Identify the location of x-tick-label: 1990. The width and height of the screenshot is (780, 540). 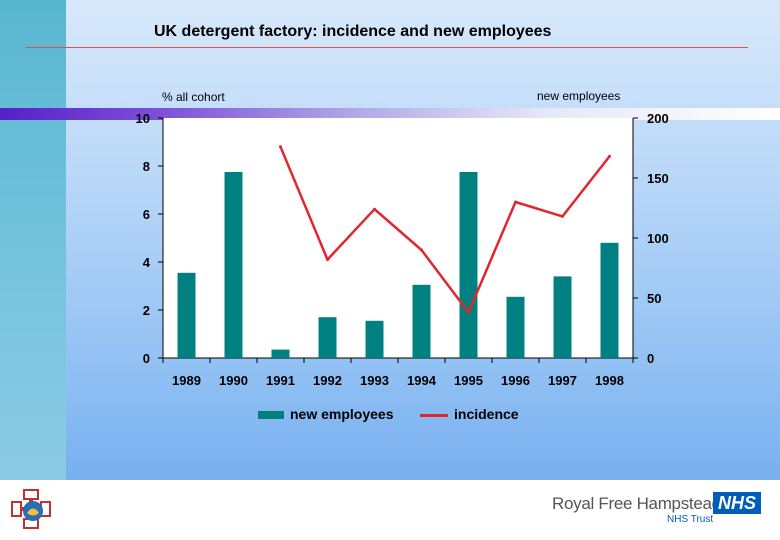
(233, 380).